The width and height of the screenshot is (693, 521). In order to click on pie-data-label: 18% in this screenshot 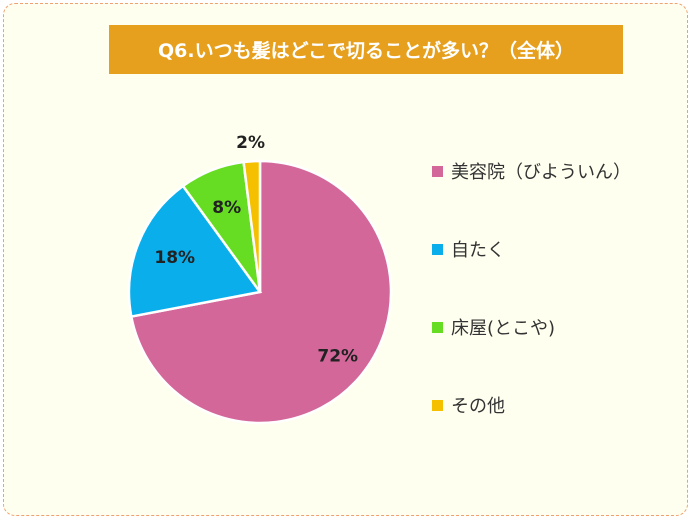, I will do `click(174, 258)`.